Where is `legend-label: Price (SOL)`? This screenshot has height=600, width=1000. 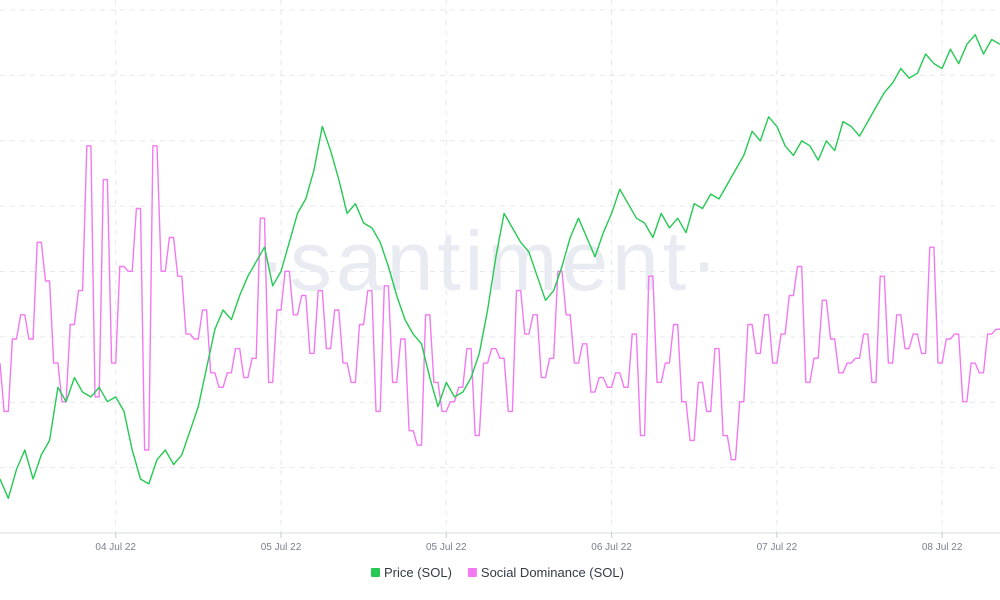
legend-label: Price (SOL) is located at coordinates (418, 572).